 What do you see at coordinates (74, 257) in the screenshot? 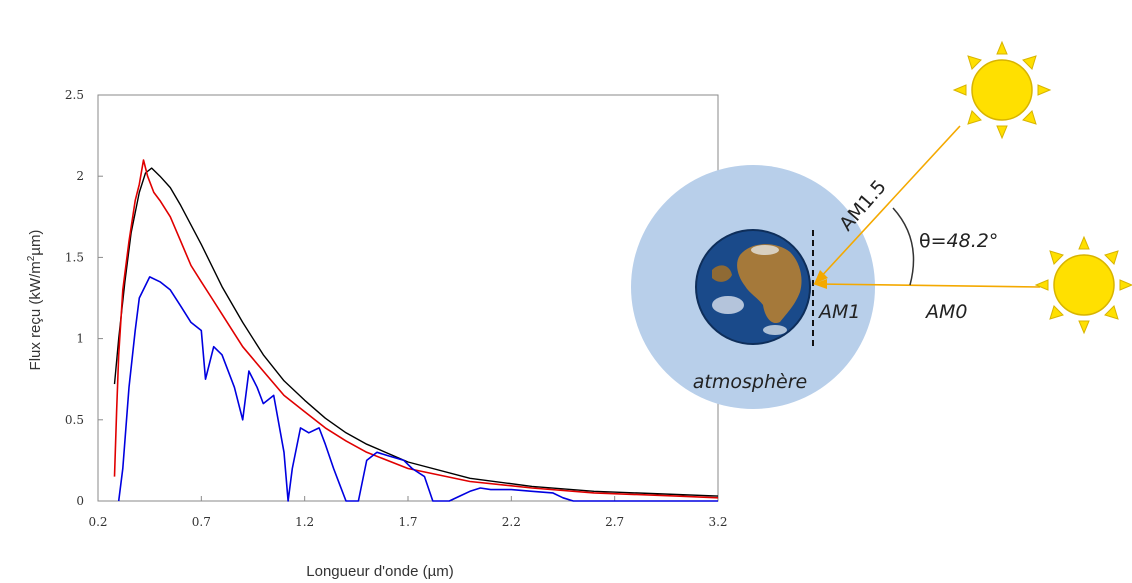
I see `y-tick-label: 1.5` at bounding box center [74, 257].